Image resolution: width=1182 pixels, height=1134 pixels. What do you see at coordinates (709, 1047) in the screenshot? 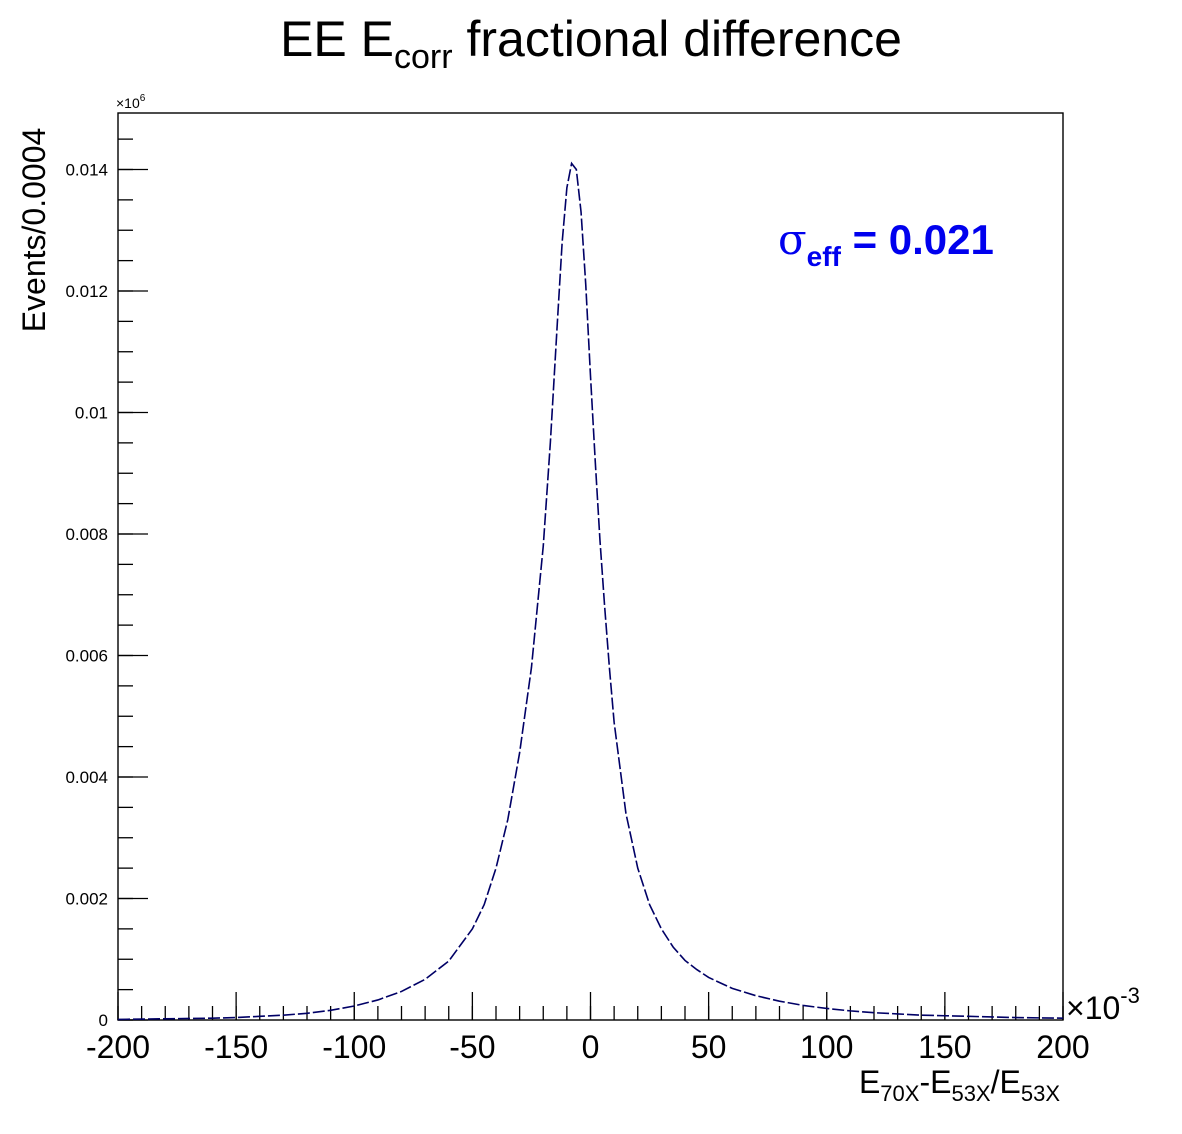
I see `x-tick-label: 50` at bounding box center [709, 1047].